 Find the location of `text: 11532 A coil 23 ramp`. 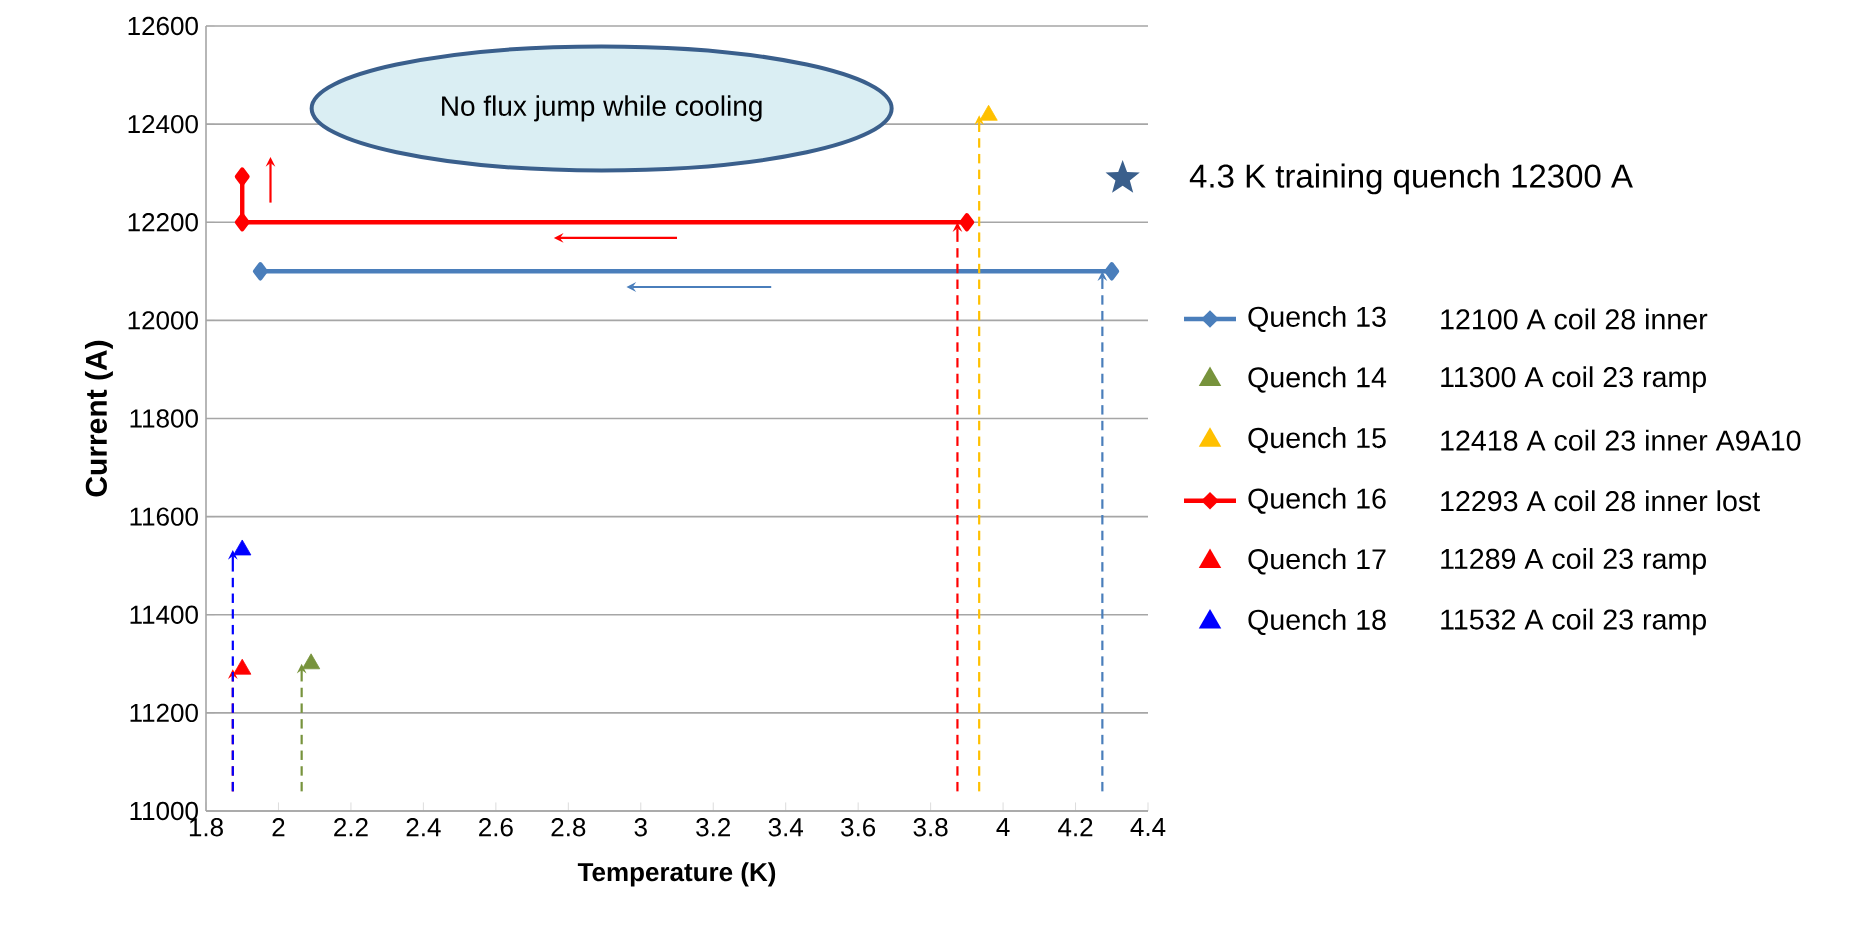

text: 11532 A coil 23 ramp is located at coordinates (1573, 622).